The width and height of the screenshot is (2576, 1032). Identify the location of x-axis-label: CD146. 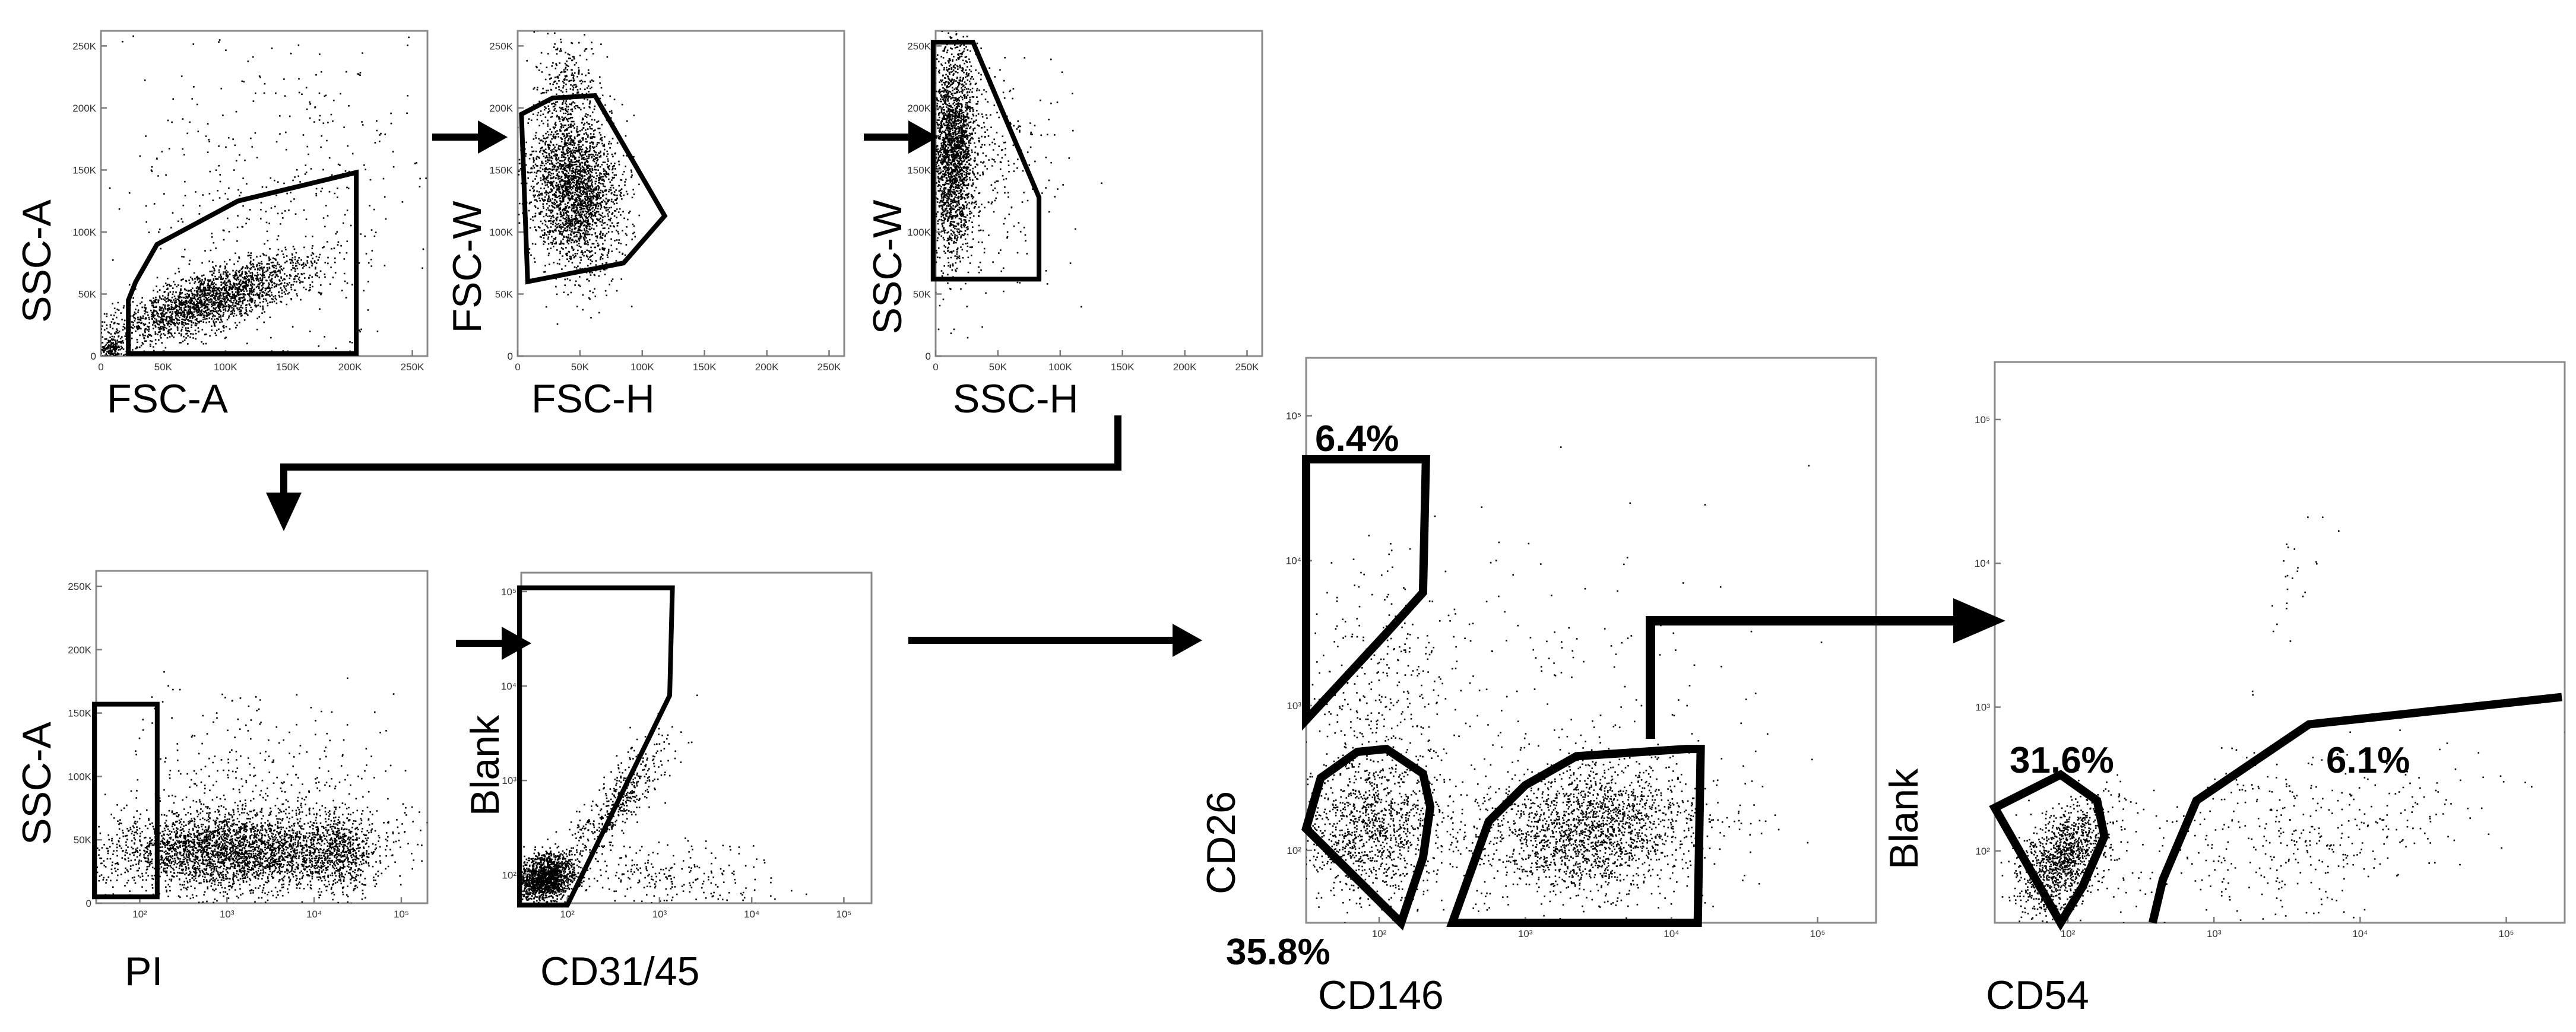
(1381, 995).